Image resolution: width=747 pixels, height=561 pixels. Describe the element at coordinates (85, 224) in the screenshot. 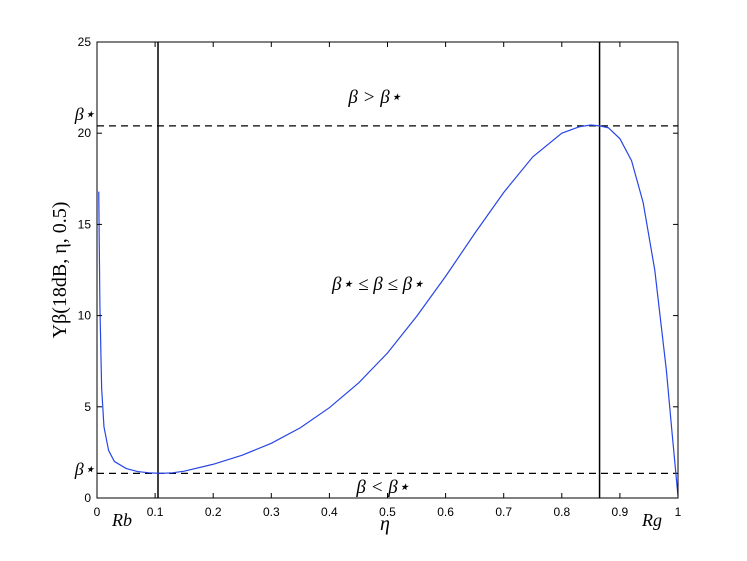

I see `y-tick-label: 15` at that location.